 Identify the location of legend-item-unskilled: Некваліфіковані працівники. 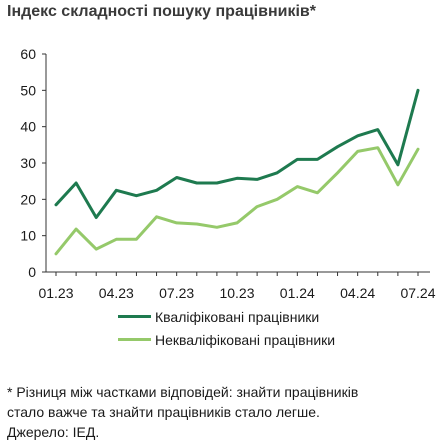
(226, 339).